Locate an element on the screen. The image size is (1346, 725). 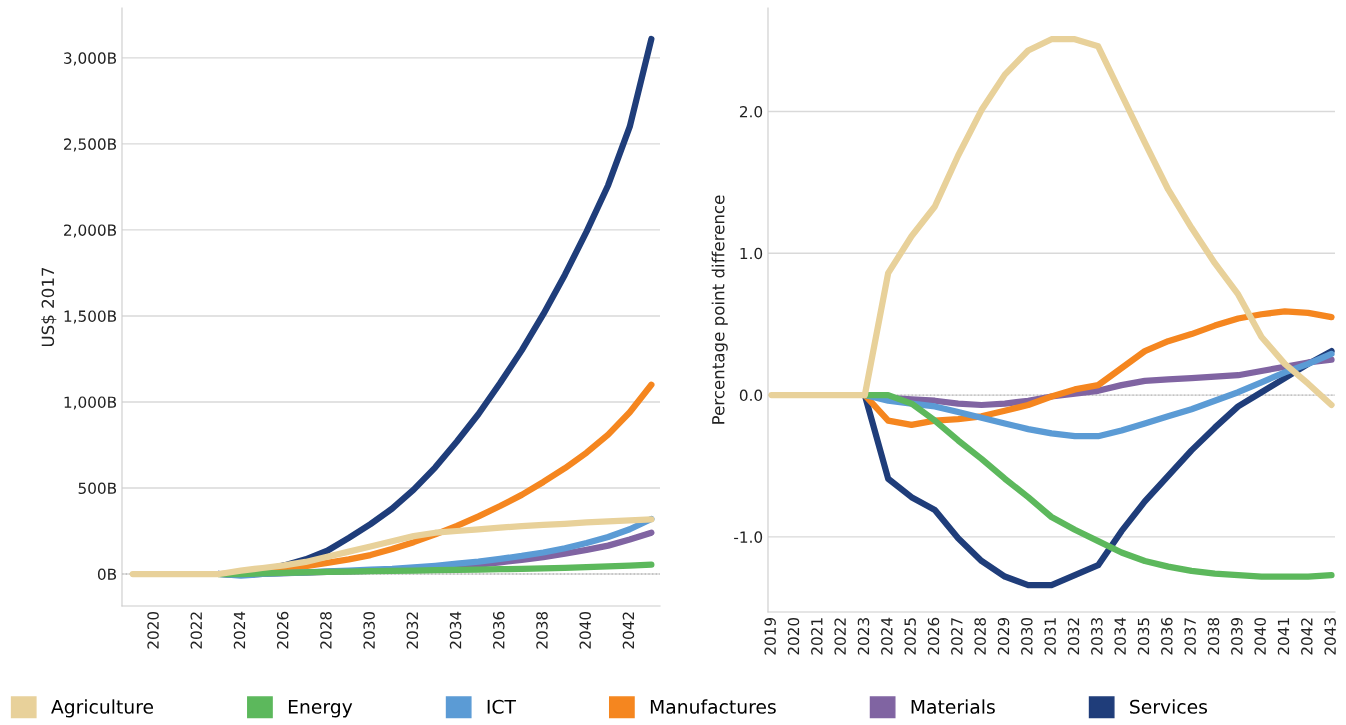
x-tick-label: 2041 is located at coordinates (1283, 636).